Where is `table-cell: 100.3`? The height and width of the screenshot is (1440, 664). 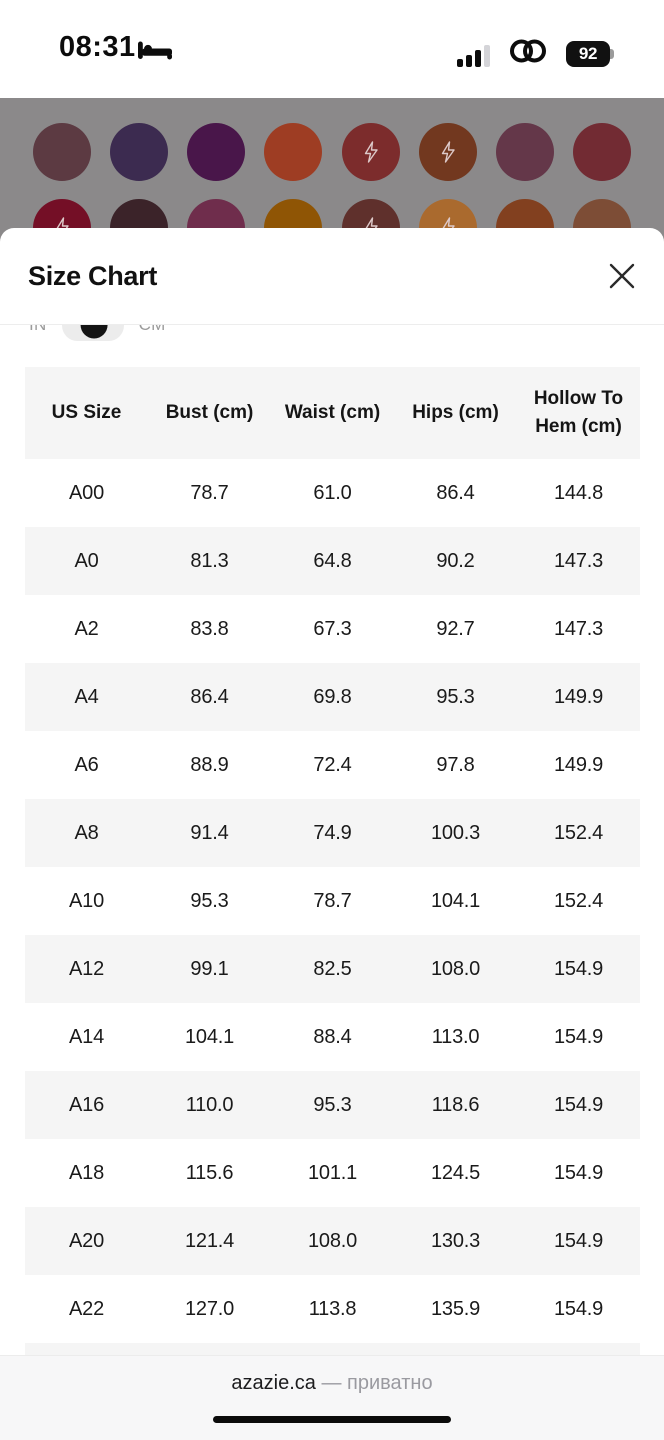 table-cell: 100.3 is located at coordinates (455, 832).